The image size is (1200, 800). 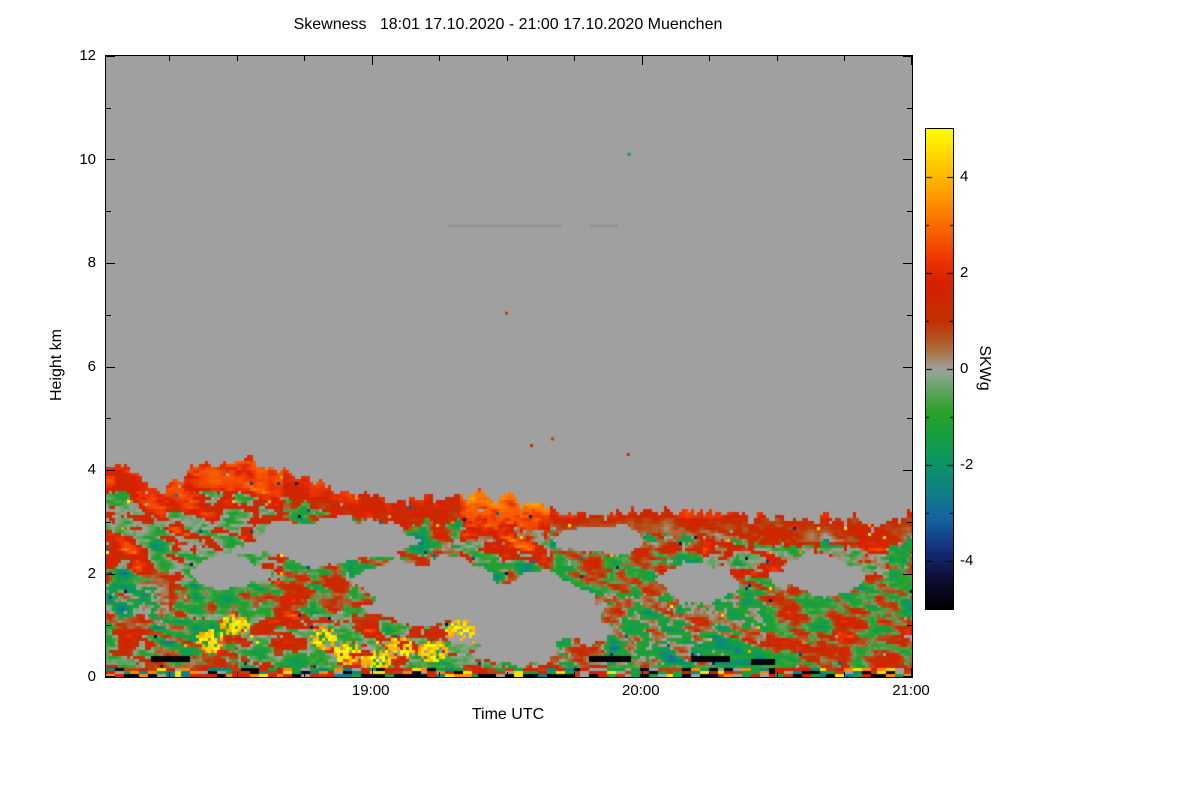 I want to click on y-tick-label: 12, so click(x=87, y=55).